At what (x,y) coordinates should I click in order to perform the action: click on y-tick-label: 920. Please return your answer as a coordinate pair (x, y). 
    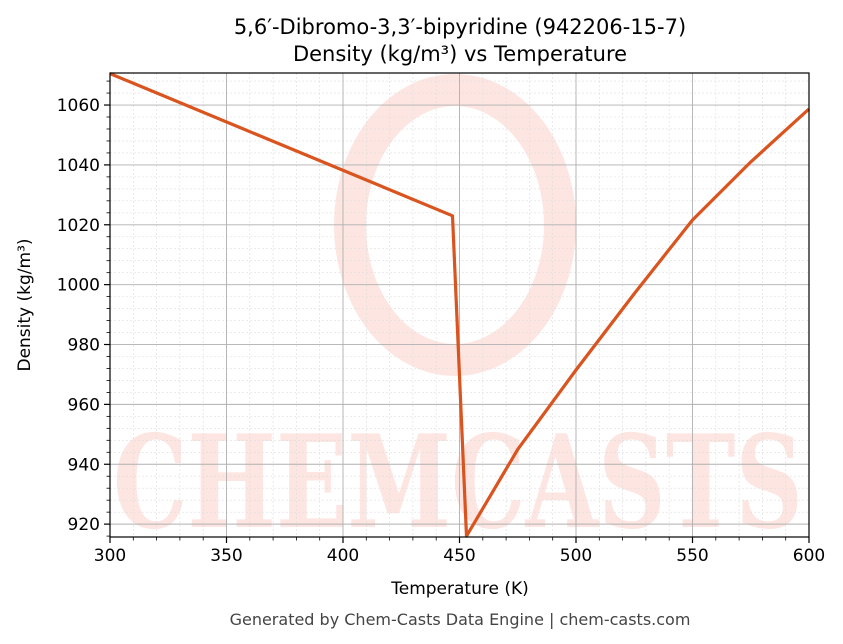
    Looking at the image, I should click on (84, 525).